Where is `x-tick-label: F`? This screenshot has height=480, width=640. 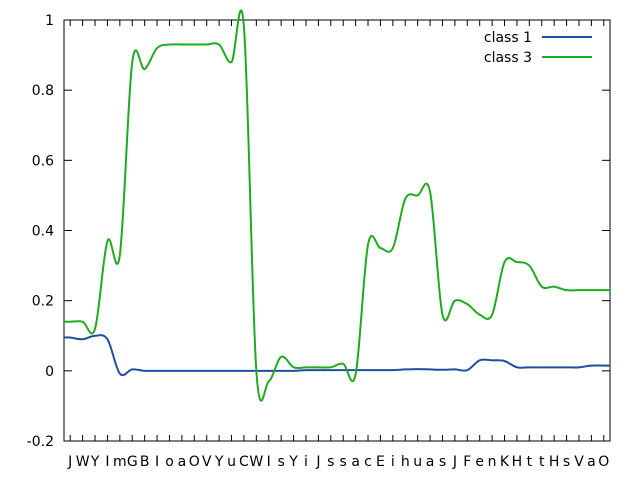 x-tick-label: F is located at coordinates (467, 462).